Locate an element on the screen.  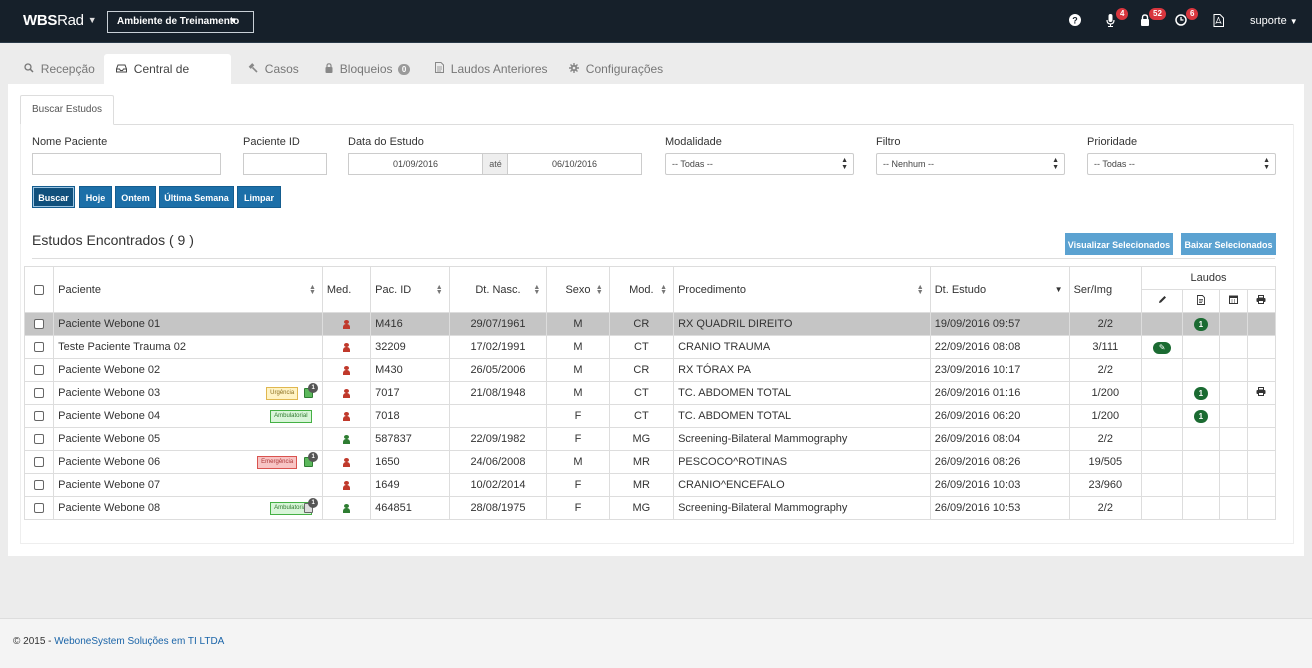
microphone-icon is located at coordinates (1110, 22).